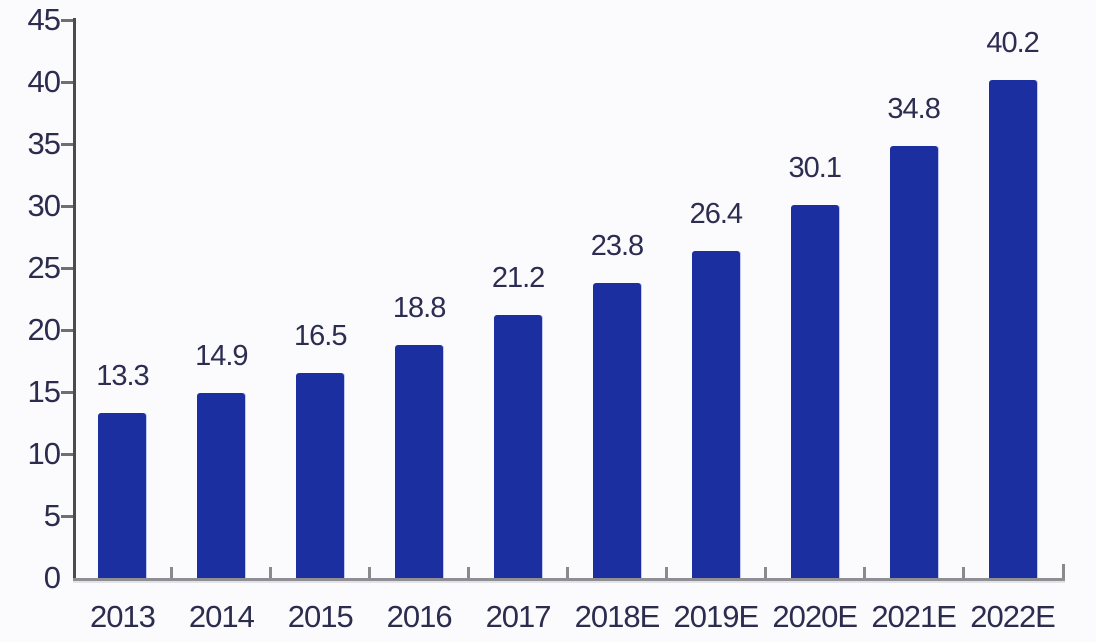 The height and width of the screenshot is (642, 1096). Describe the element at coordinates (518, 616) in the screenshot. I see `x-axis-tick-label: 2017` at that location.